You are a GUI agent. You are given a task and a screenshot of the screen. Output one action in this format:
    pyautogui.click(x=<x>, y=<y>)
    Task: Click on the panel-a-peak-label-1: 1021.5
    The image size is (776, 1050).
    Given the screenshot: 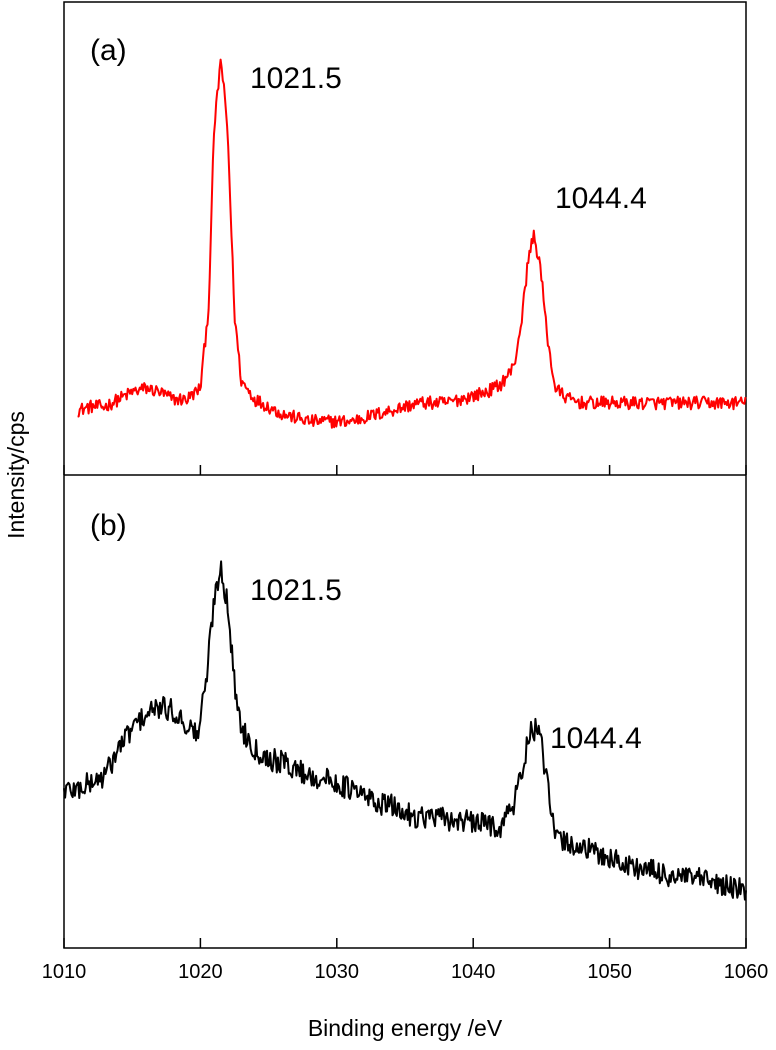 What is the action you would take?
    pyautogui.click(x=296, y=78)
    